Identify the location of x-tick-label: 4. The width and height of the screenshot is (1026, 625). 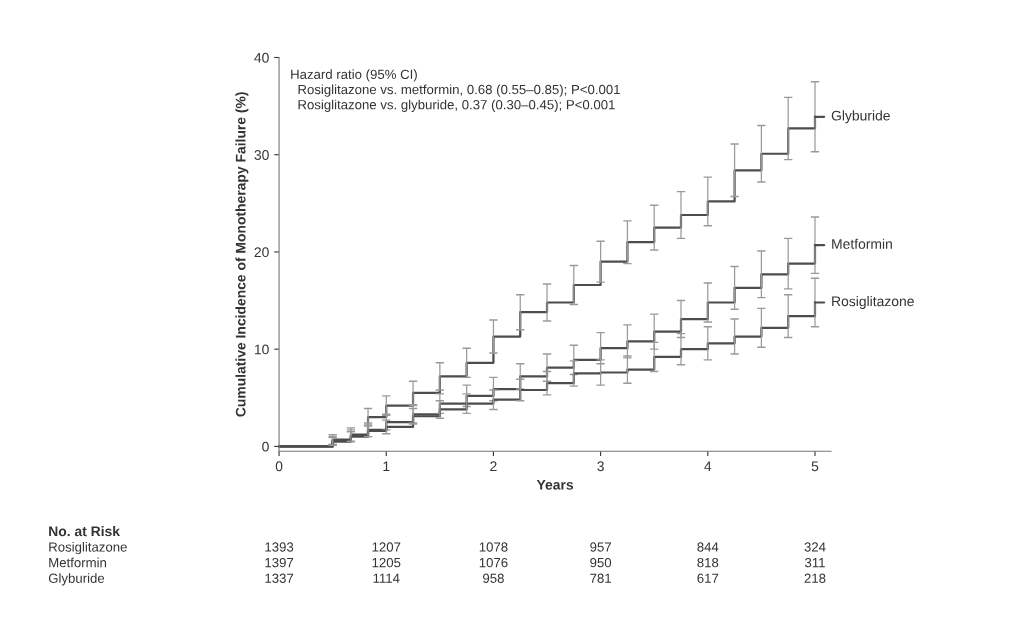
(708, 466).